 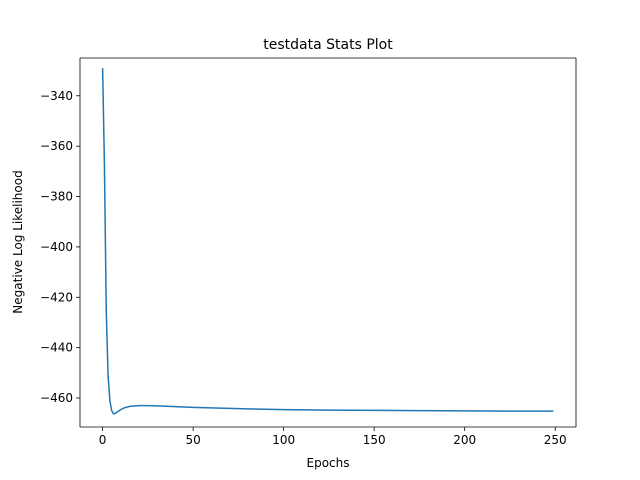 I want to click on x-tick-label-0: 0, so click(x=103, y=440).